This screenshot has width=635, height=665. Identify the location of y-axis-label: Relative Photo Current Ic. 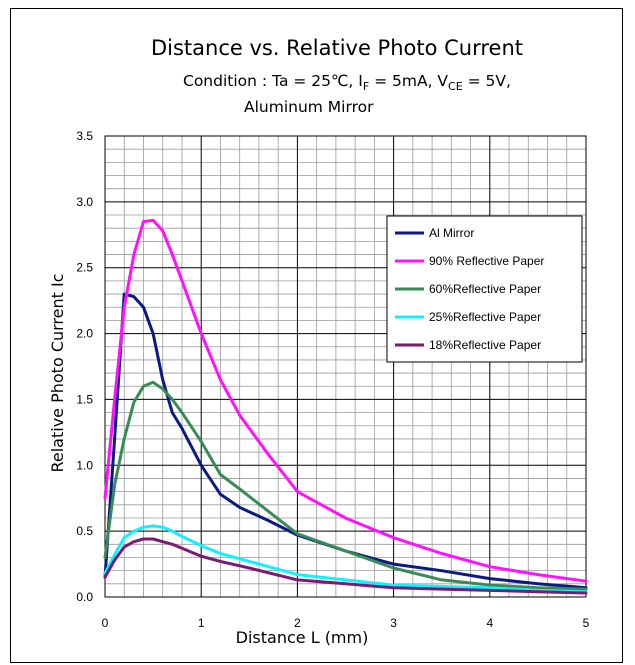
(57, 372).